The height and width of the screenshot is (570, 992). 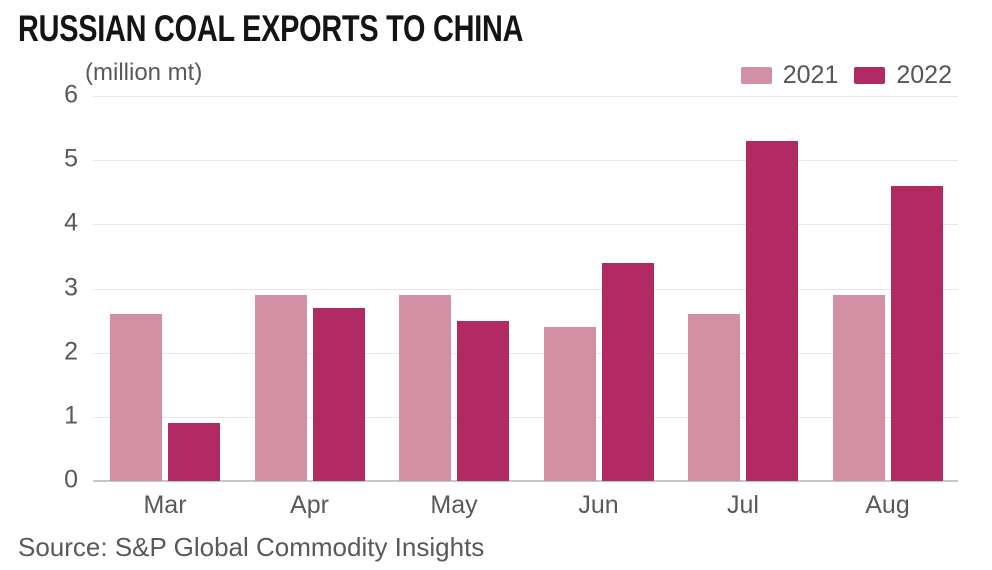 I want to click on bar-group-jun: Jun, so click(x=598, y=307).